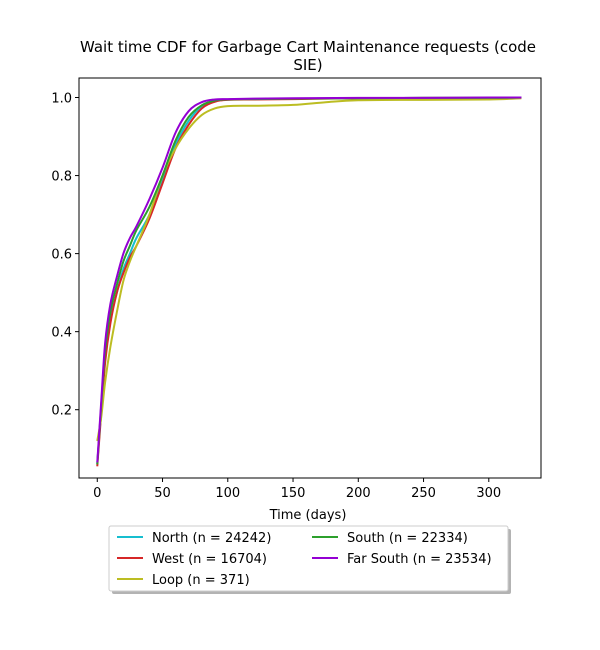  What do you see at coordinates (488, 493) in the screenshot?
I see `x-tick-label: 300` at bounding box center [488, 493].